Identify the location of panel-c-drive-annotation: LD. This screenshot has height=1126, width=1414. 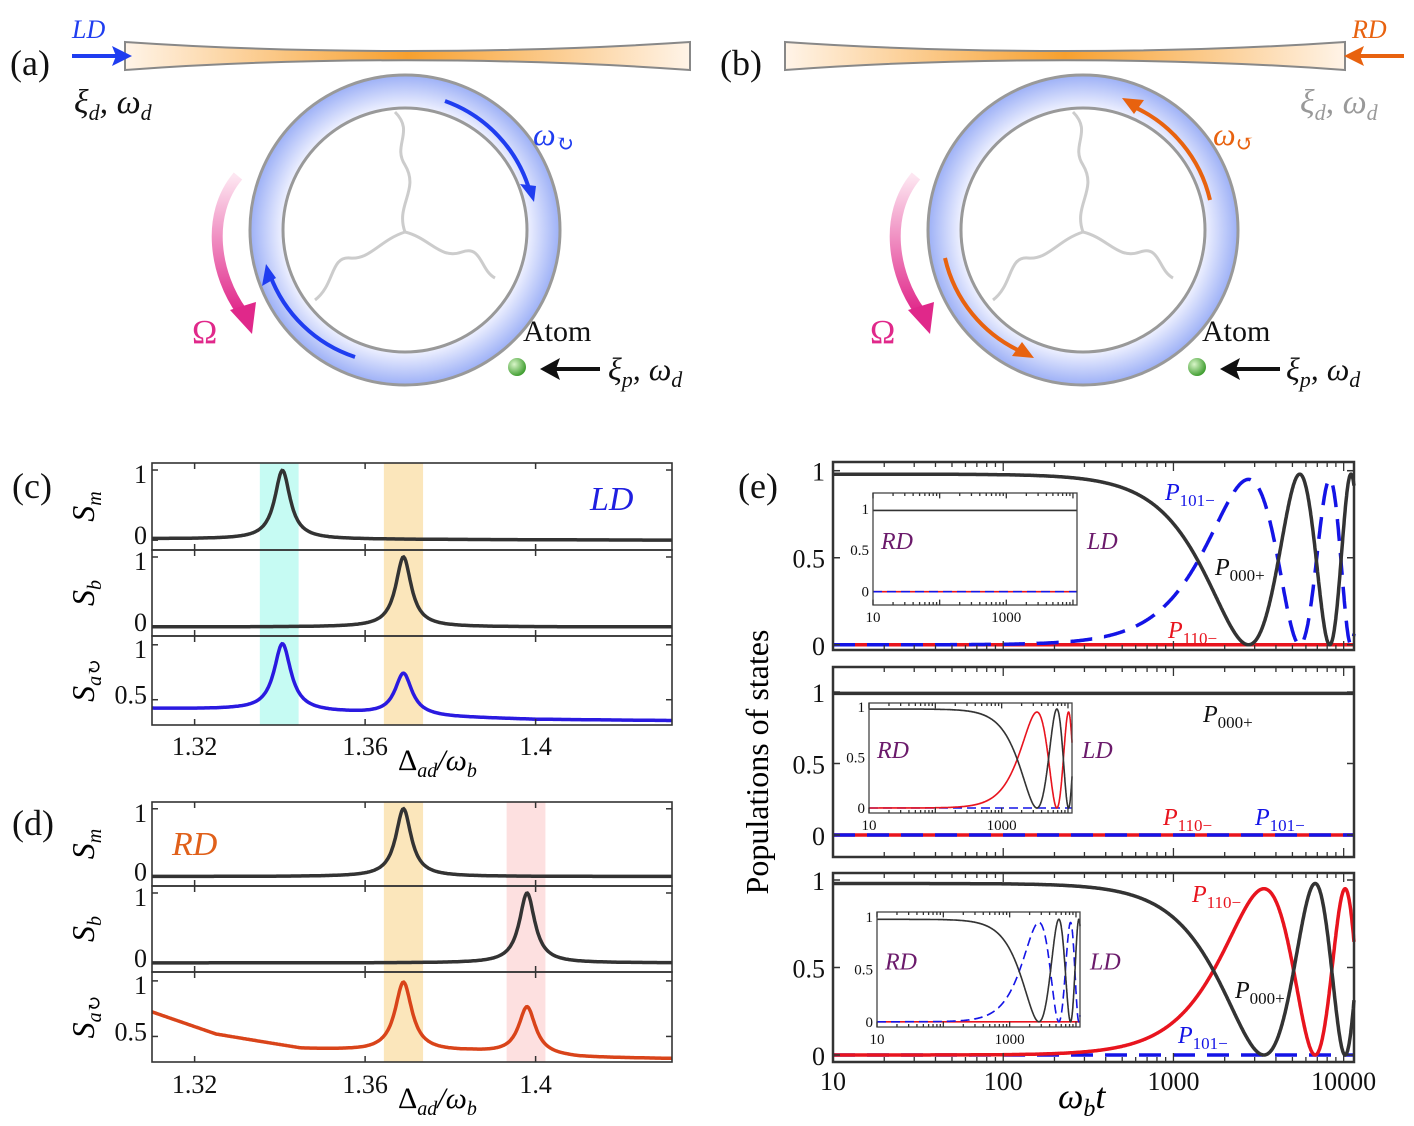
(611, 499).